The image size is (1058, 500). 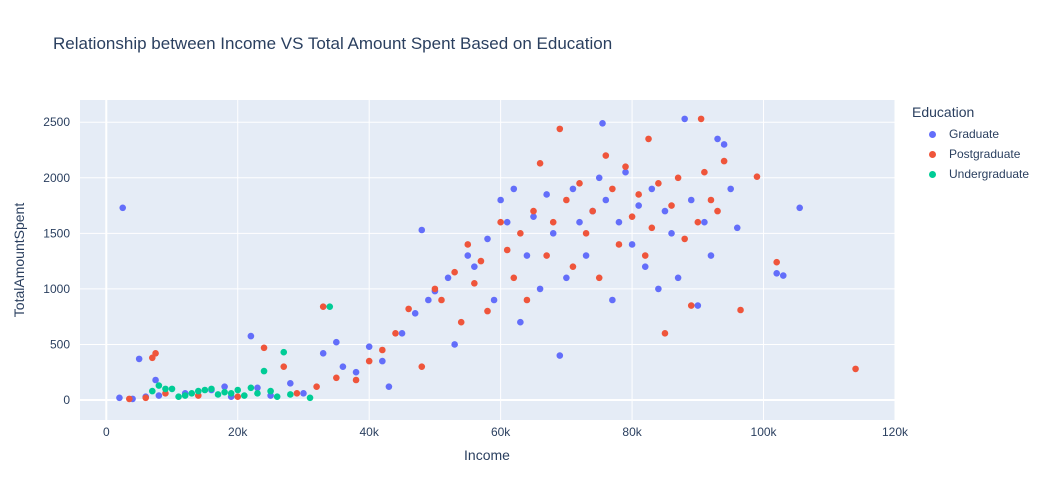 What do you see at coordinates (970, 134) in the screenshot?
I see `legend-item-graduate: Graduate` at bounding box center [970, 134].